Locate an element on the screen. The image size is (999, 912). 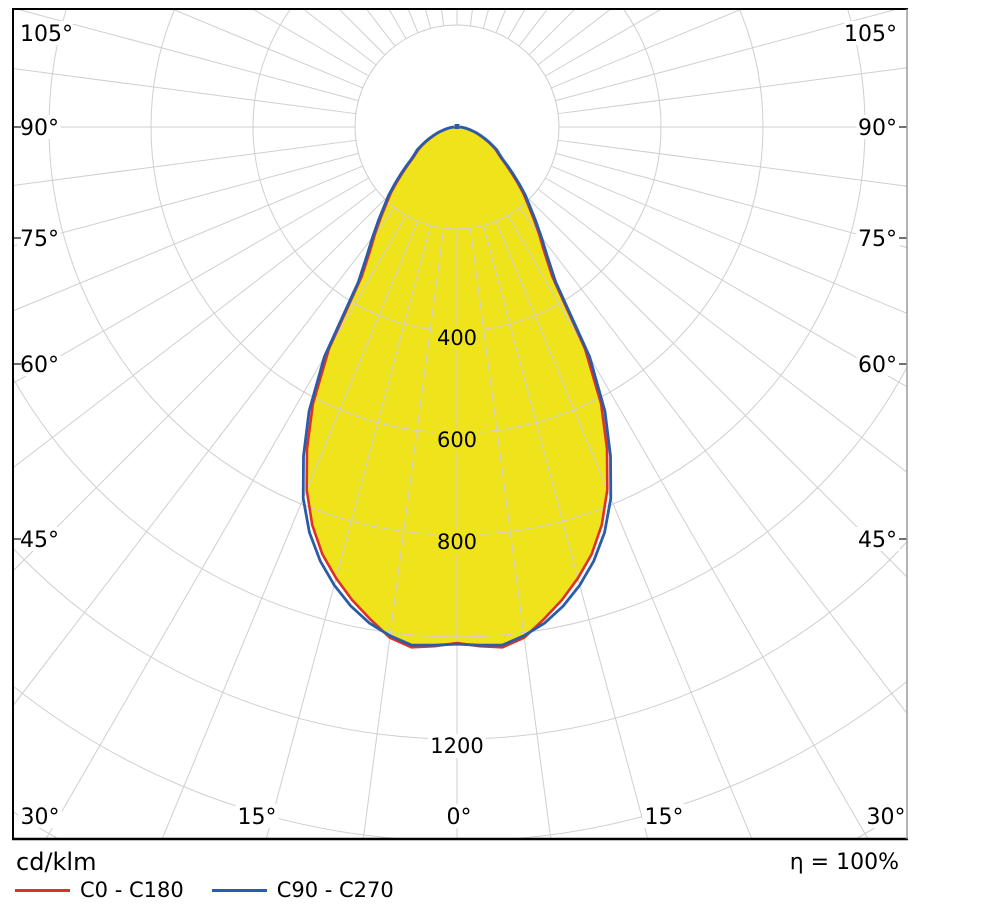
legend-item-c90-c270: C90 - C270 is located at coordinates (302, 890).